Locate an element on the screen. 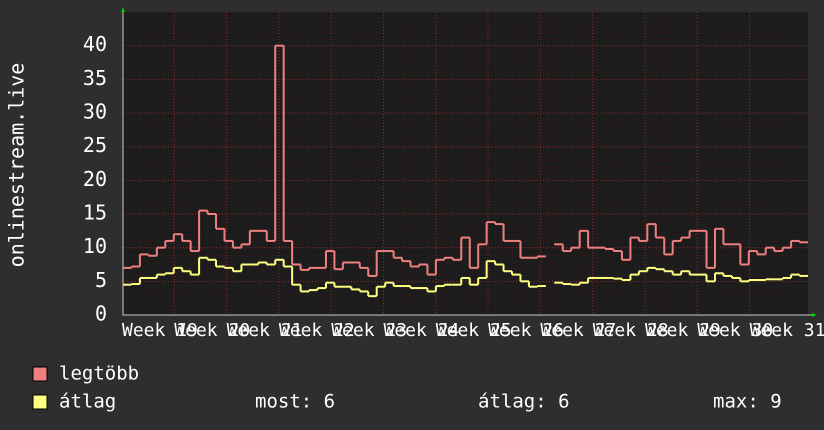 This screenshot has width=824, height=430. y-tick-label: 10 is located at coordinates (95, 246).